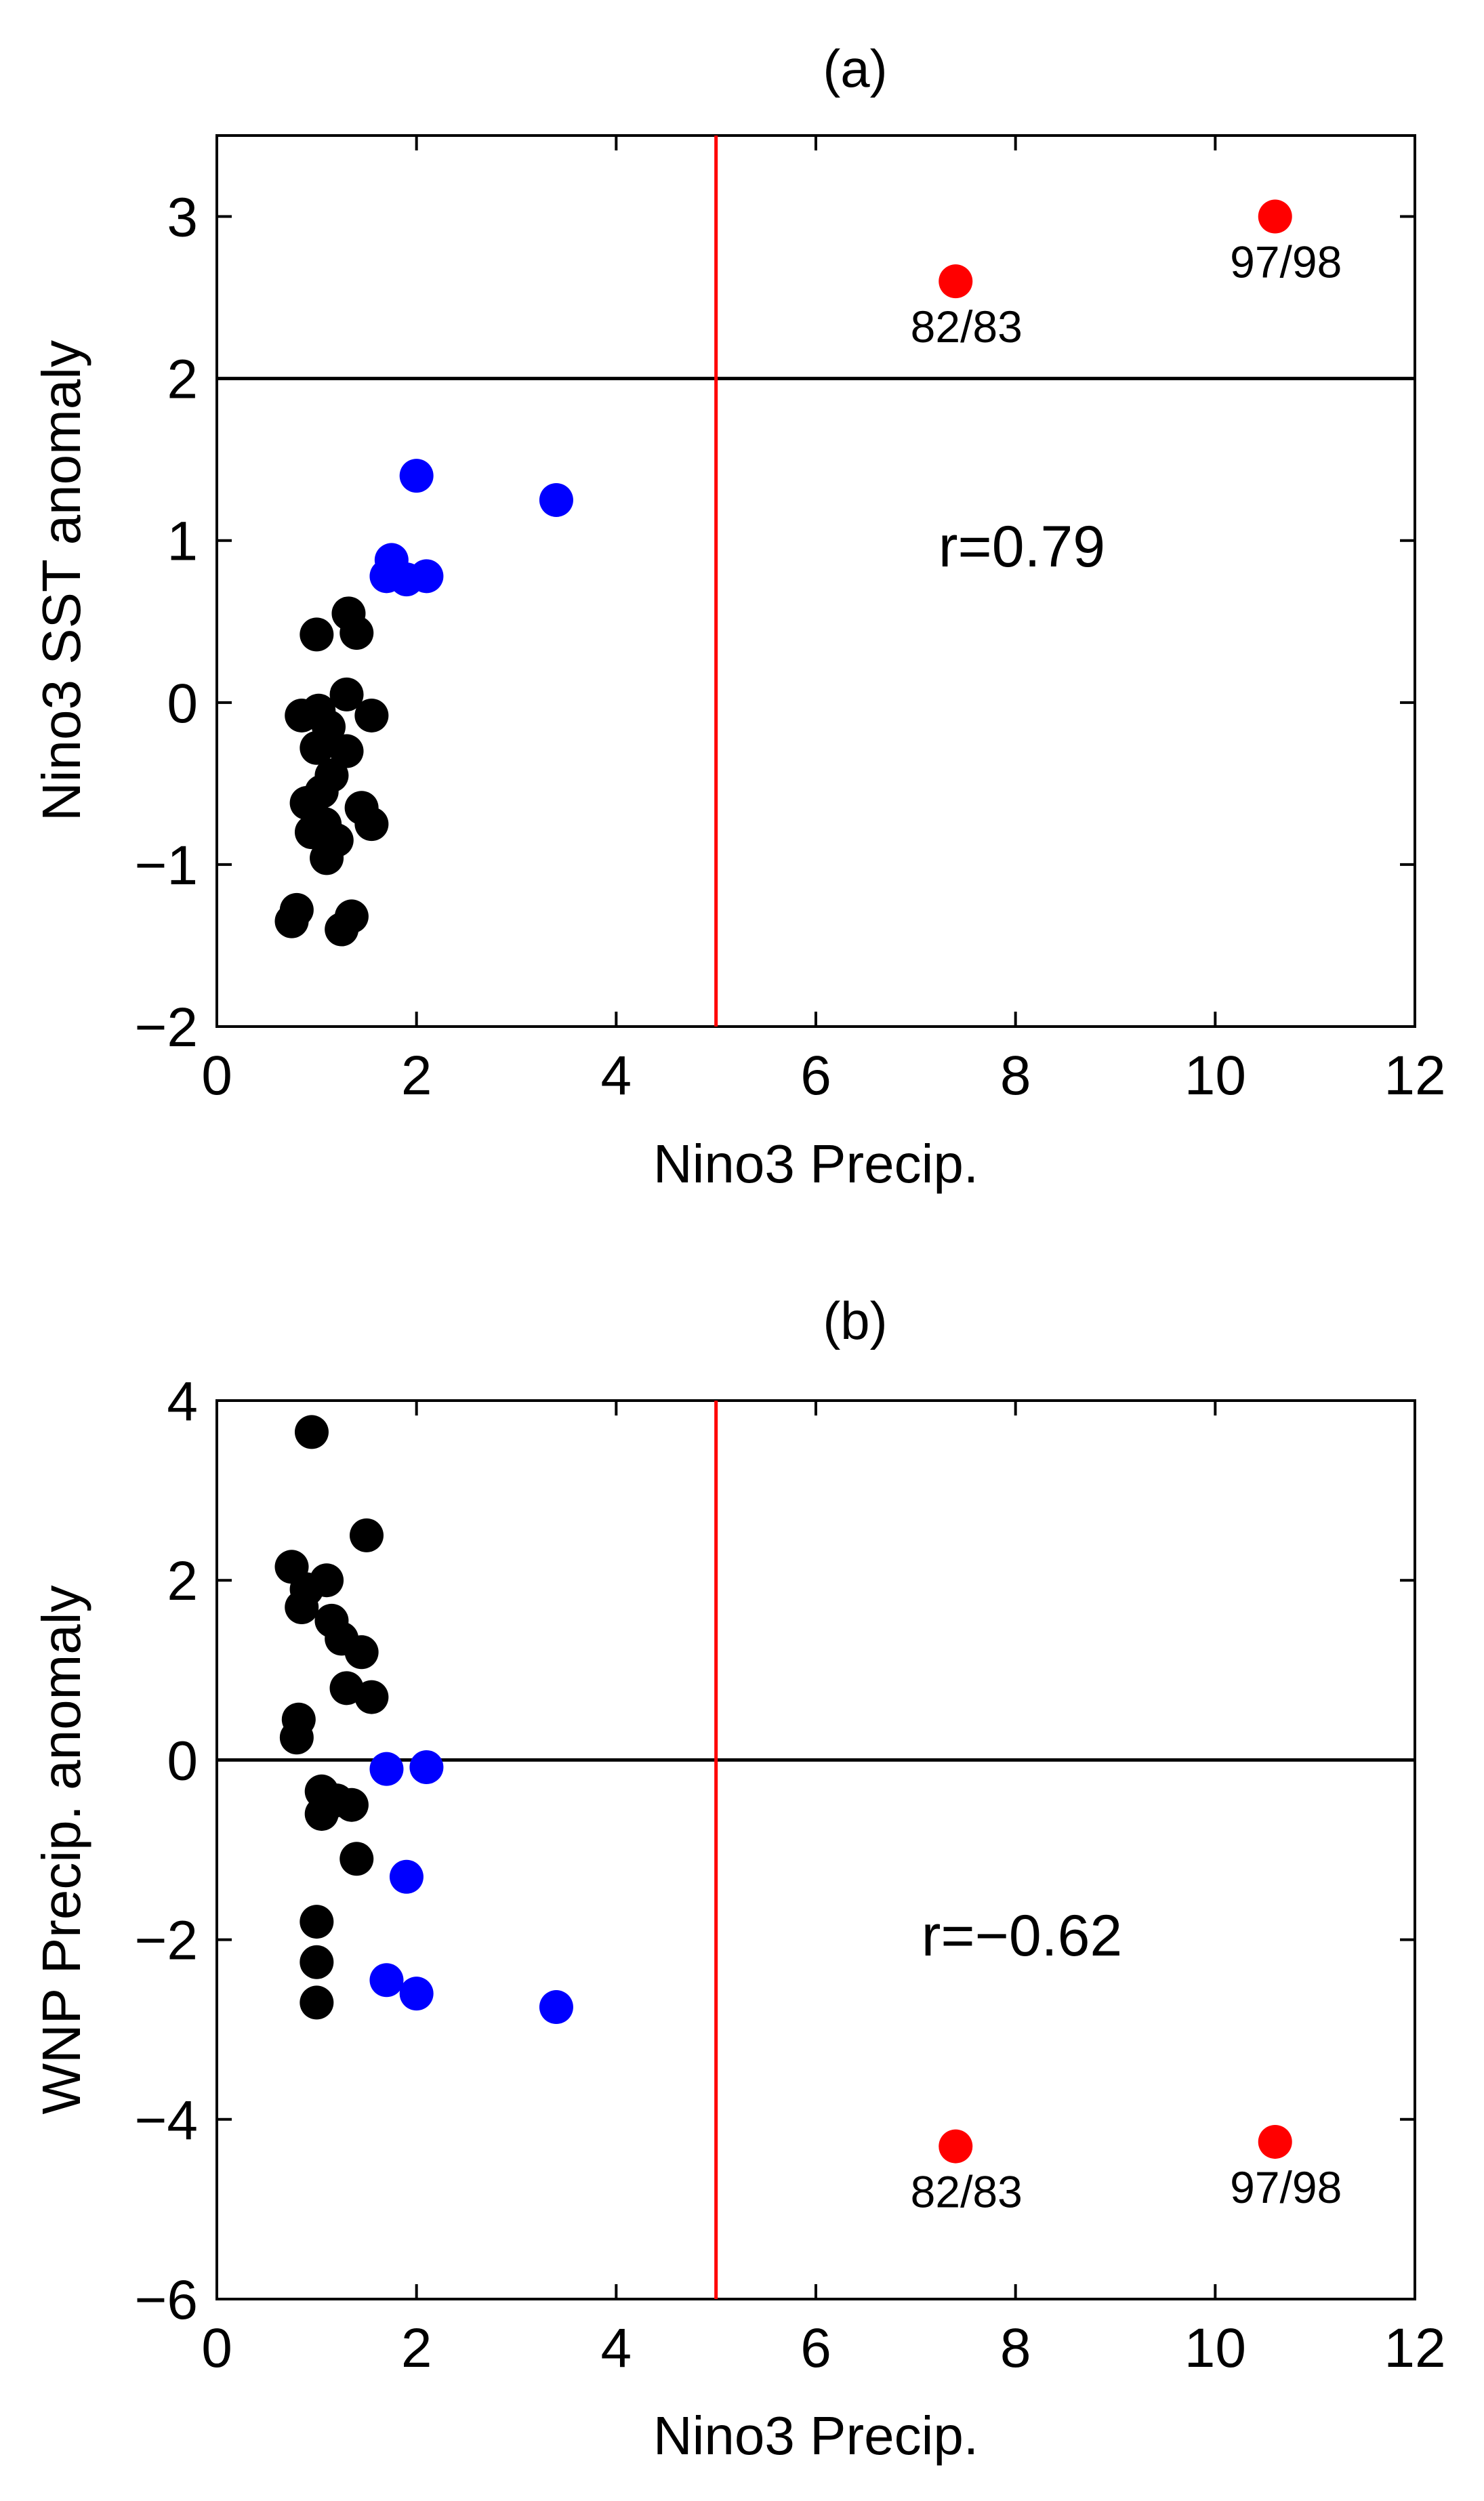  I want to click on panel-a-y-tick-label: 1, so click(182, 542).